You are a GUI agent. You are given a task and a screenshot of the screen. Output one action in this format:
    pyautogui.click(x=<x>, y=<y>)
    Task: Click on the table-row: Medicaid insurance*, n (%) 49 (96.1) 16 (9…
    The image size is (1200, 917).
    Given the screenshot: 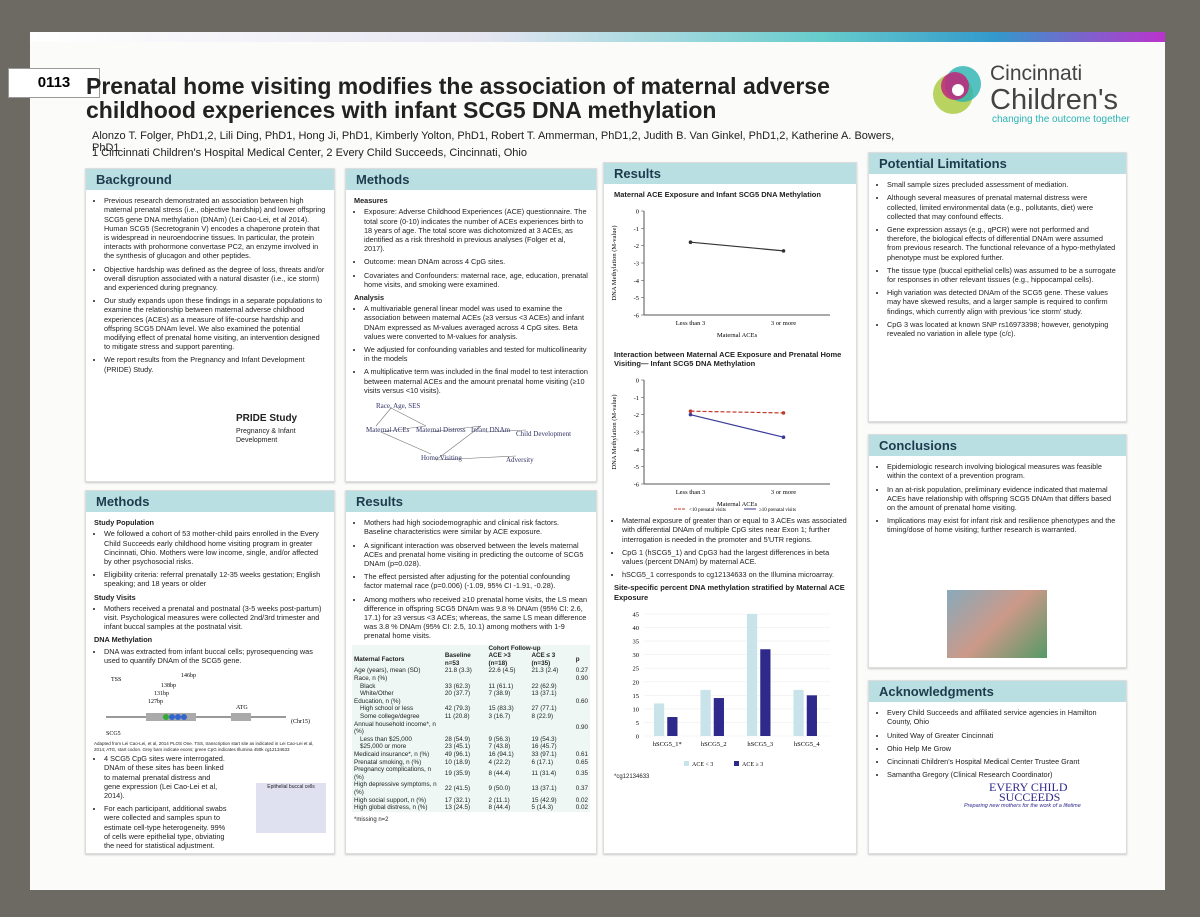 What is the action you would take?
    pyautogui.click(x=471, y=755)
    